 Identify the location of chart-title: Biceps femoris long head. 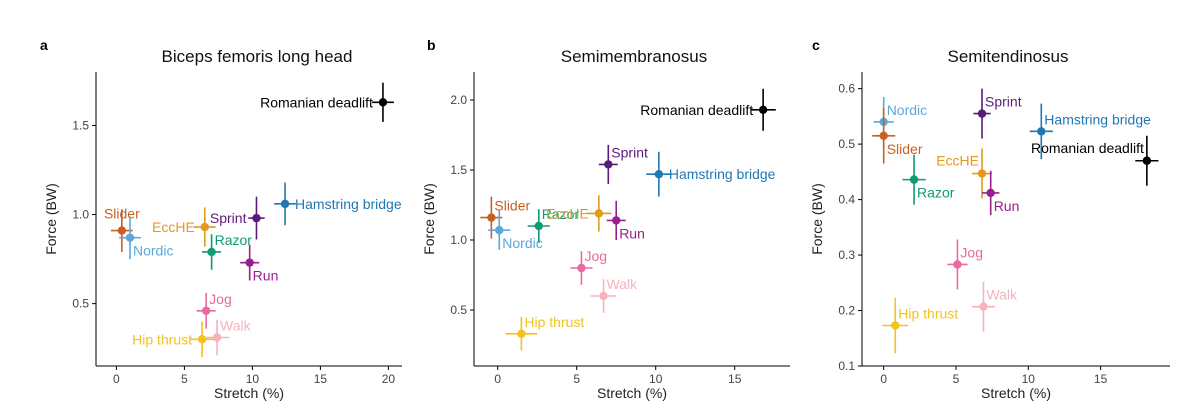
(257, 56).